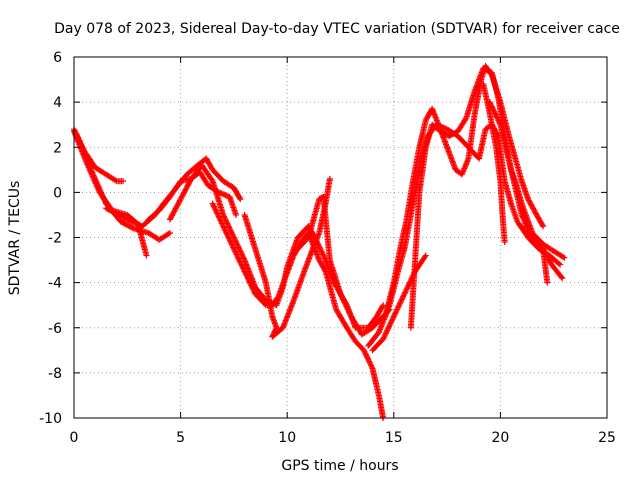  Describe the element at coordinates (55, 284) in the screenshot. I see `y-tick-label: -4` at that location.